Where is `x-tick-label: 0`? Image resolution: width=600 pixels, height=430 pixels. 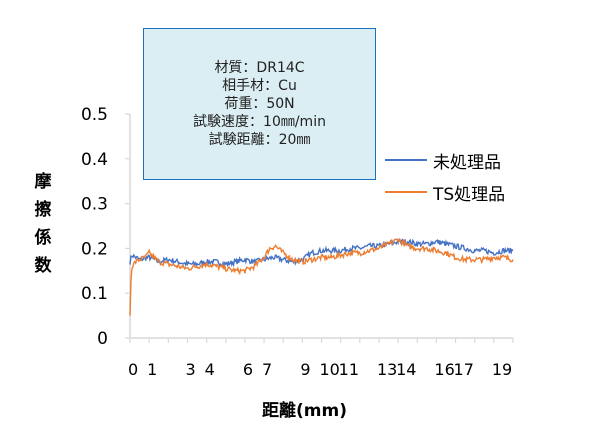 x-tick-label: 0 is located at coordinates (133, 369).